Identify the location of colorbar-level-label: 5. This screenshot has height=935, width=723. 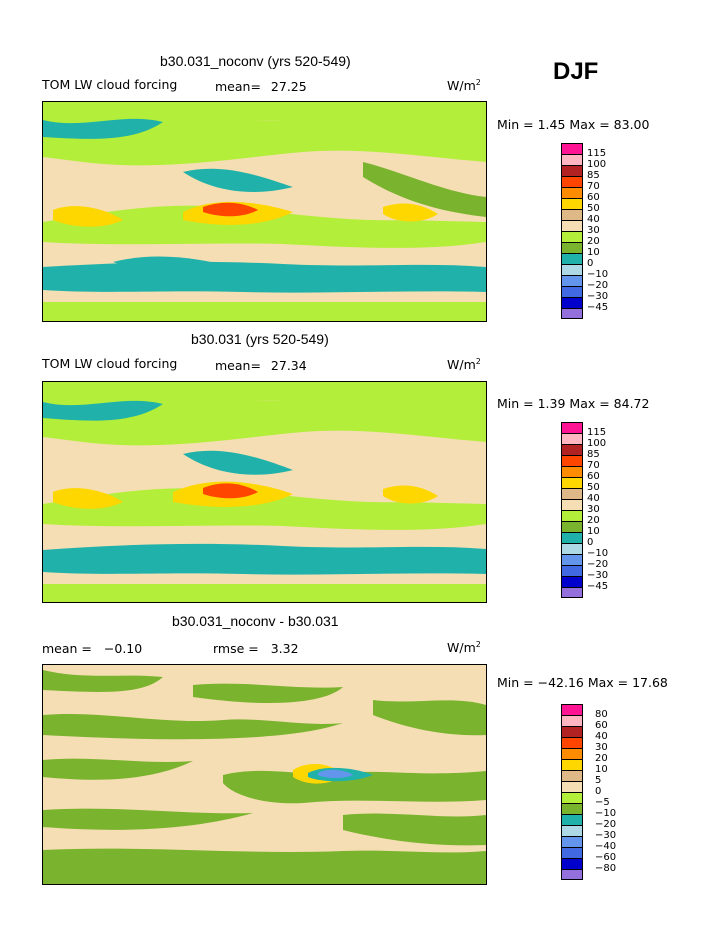
(598, 780).